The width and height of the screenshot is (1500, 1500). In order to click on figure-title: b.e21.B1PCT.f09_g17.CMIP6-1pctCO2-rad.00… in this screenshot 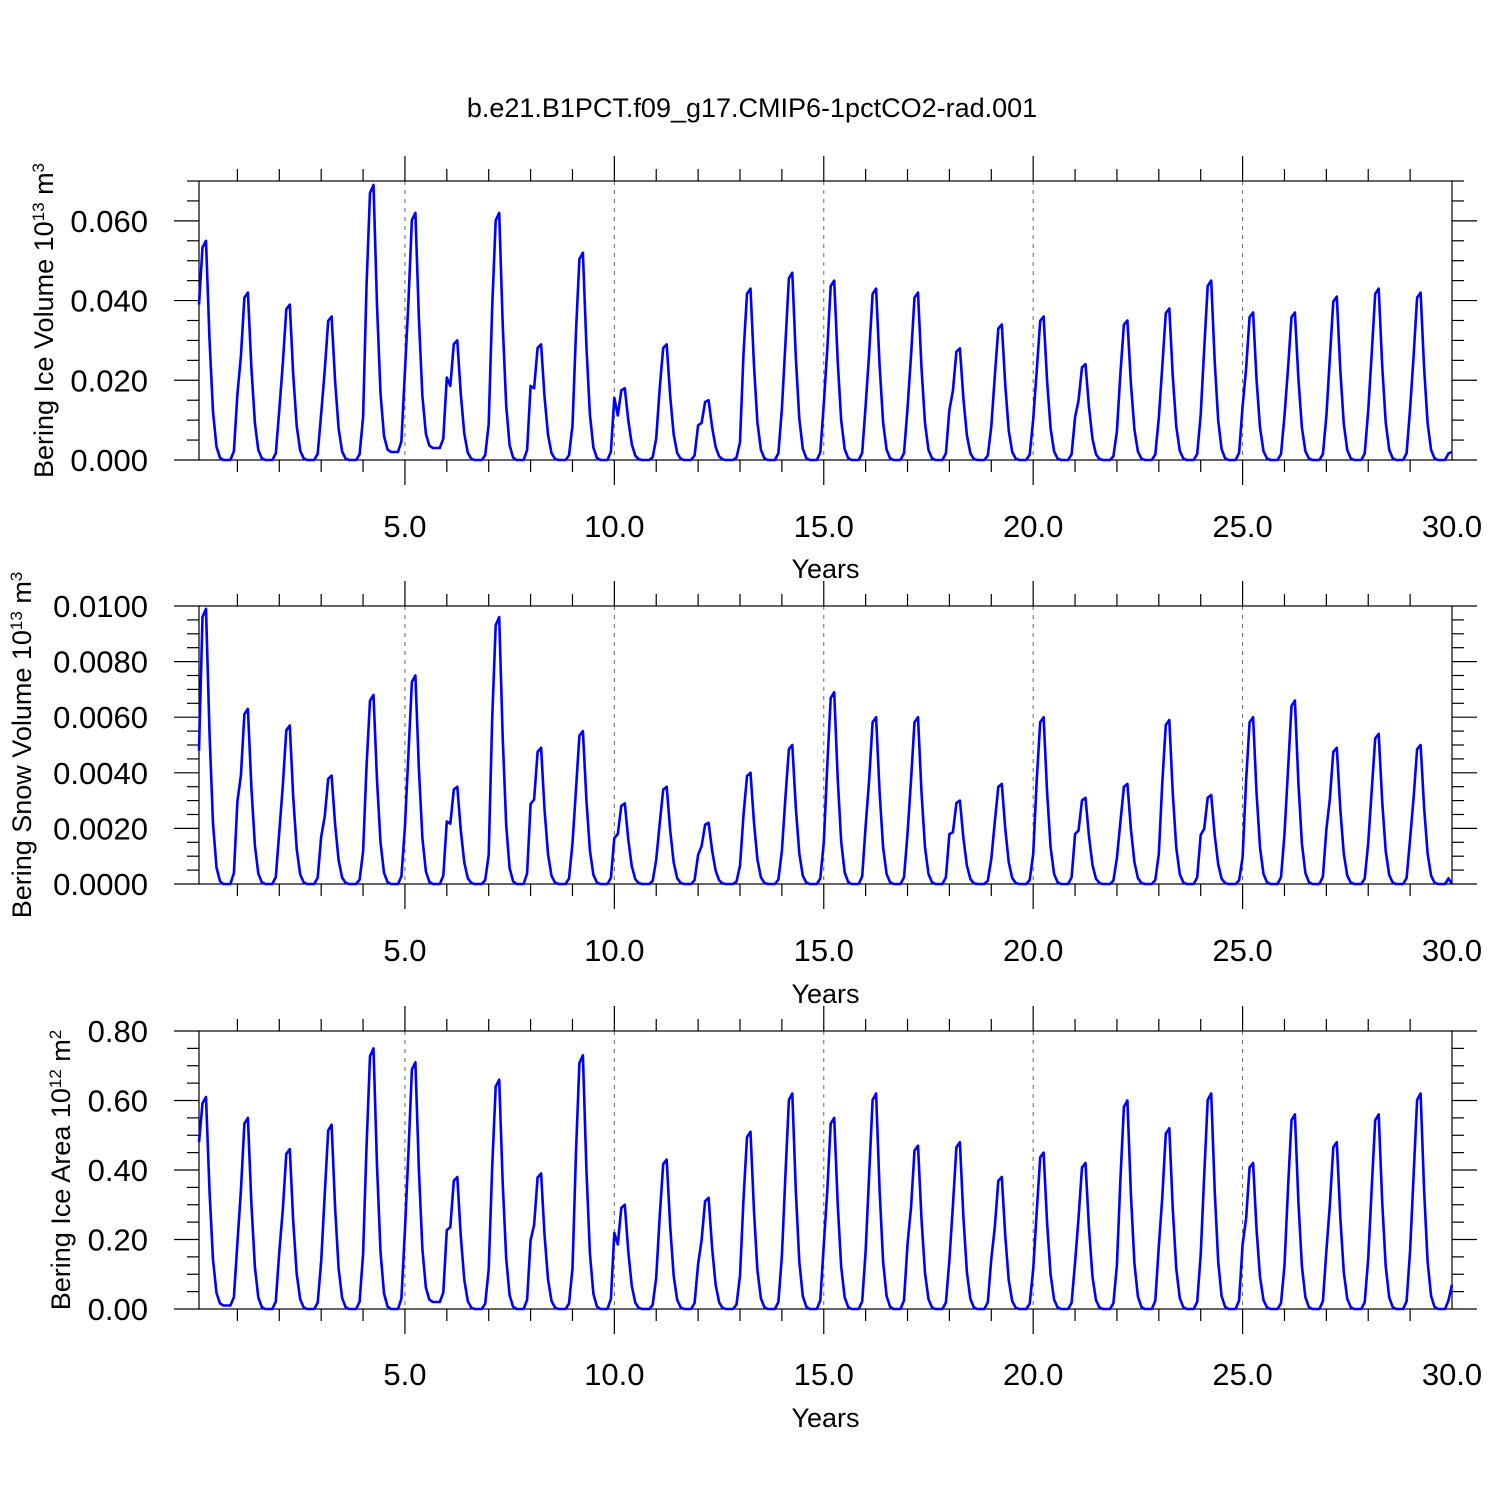, I will do `click(752, 108)`.